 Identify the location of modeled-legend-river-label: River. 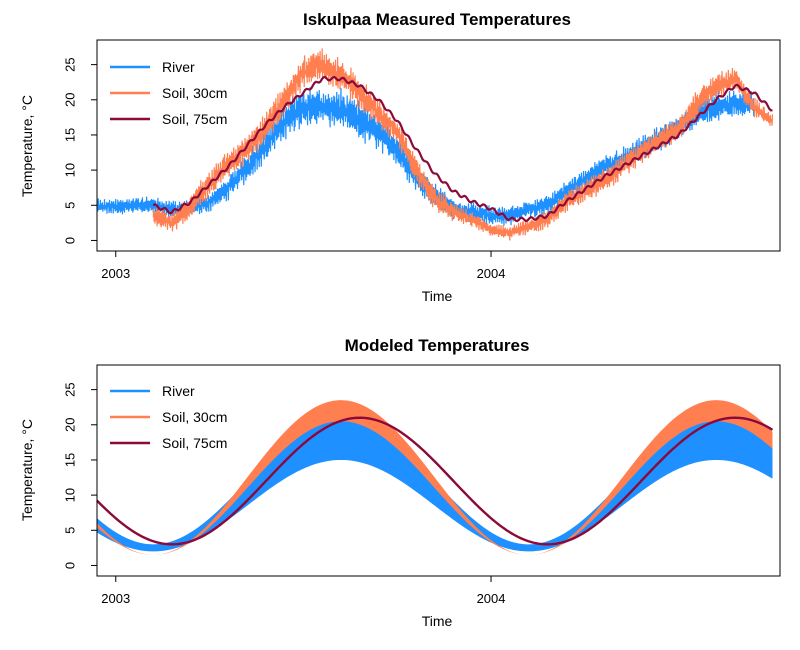
(178, 391).